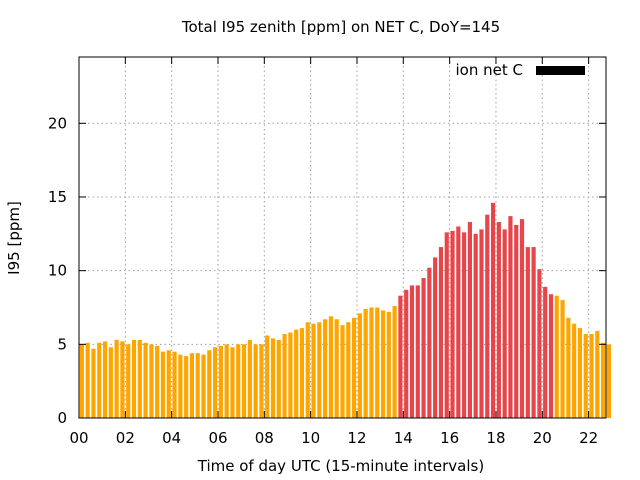 The height and width of the screenshot is (480, 640). I want to click on x-tick-label: 22, so click(588, 438).